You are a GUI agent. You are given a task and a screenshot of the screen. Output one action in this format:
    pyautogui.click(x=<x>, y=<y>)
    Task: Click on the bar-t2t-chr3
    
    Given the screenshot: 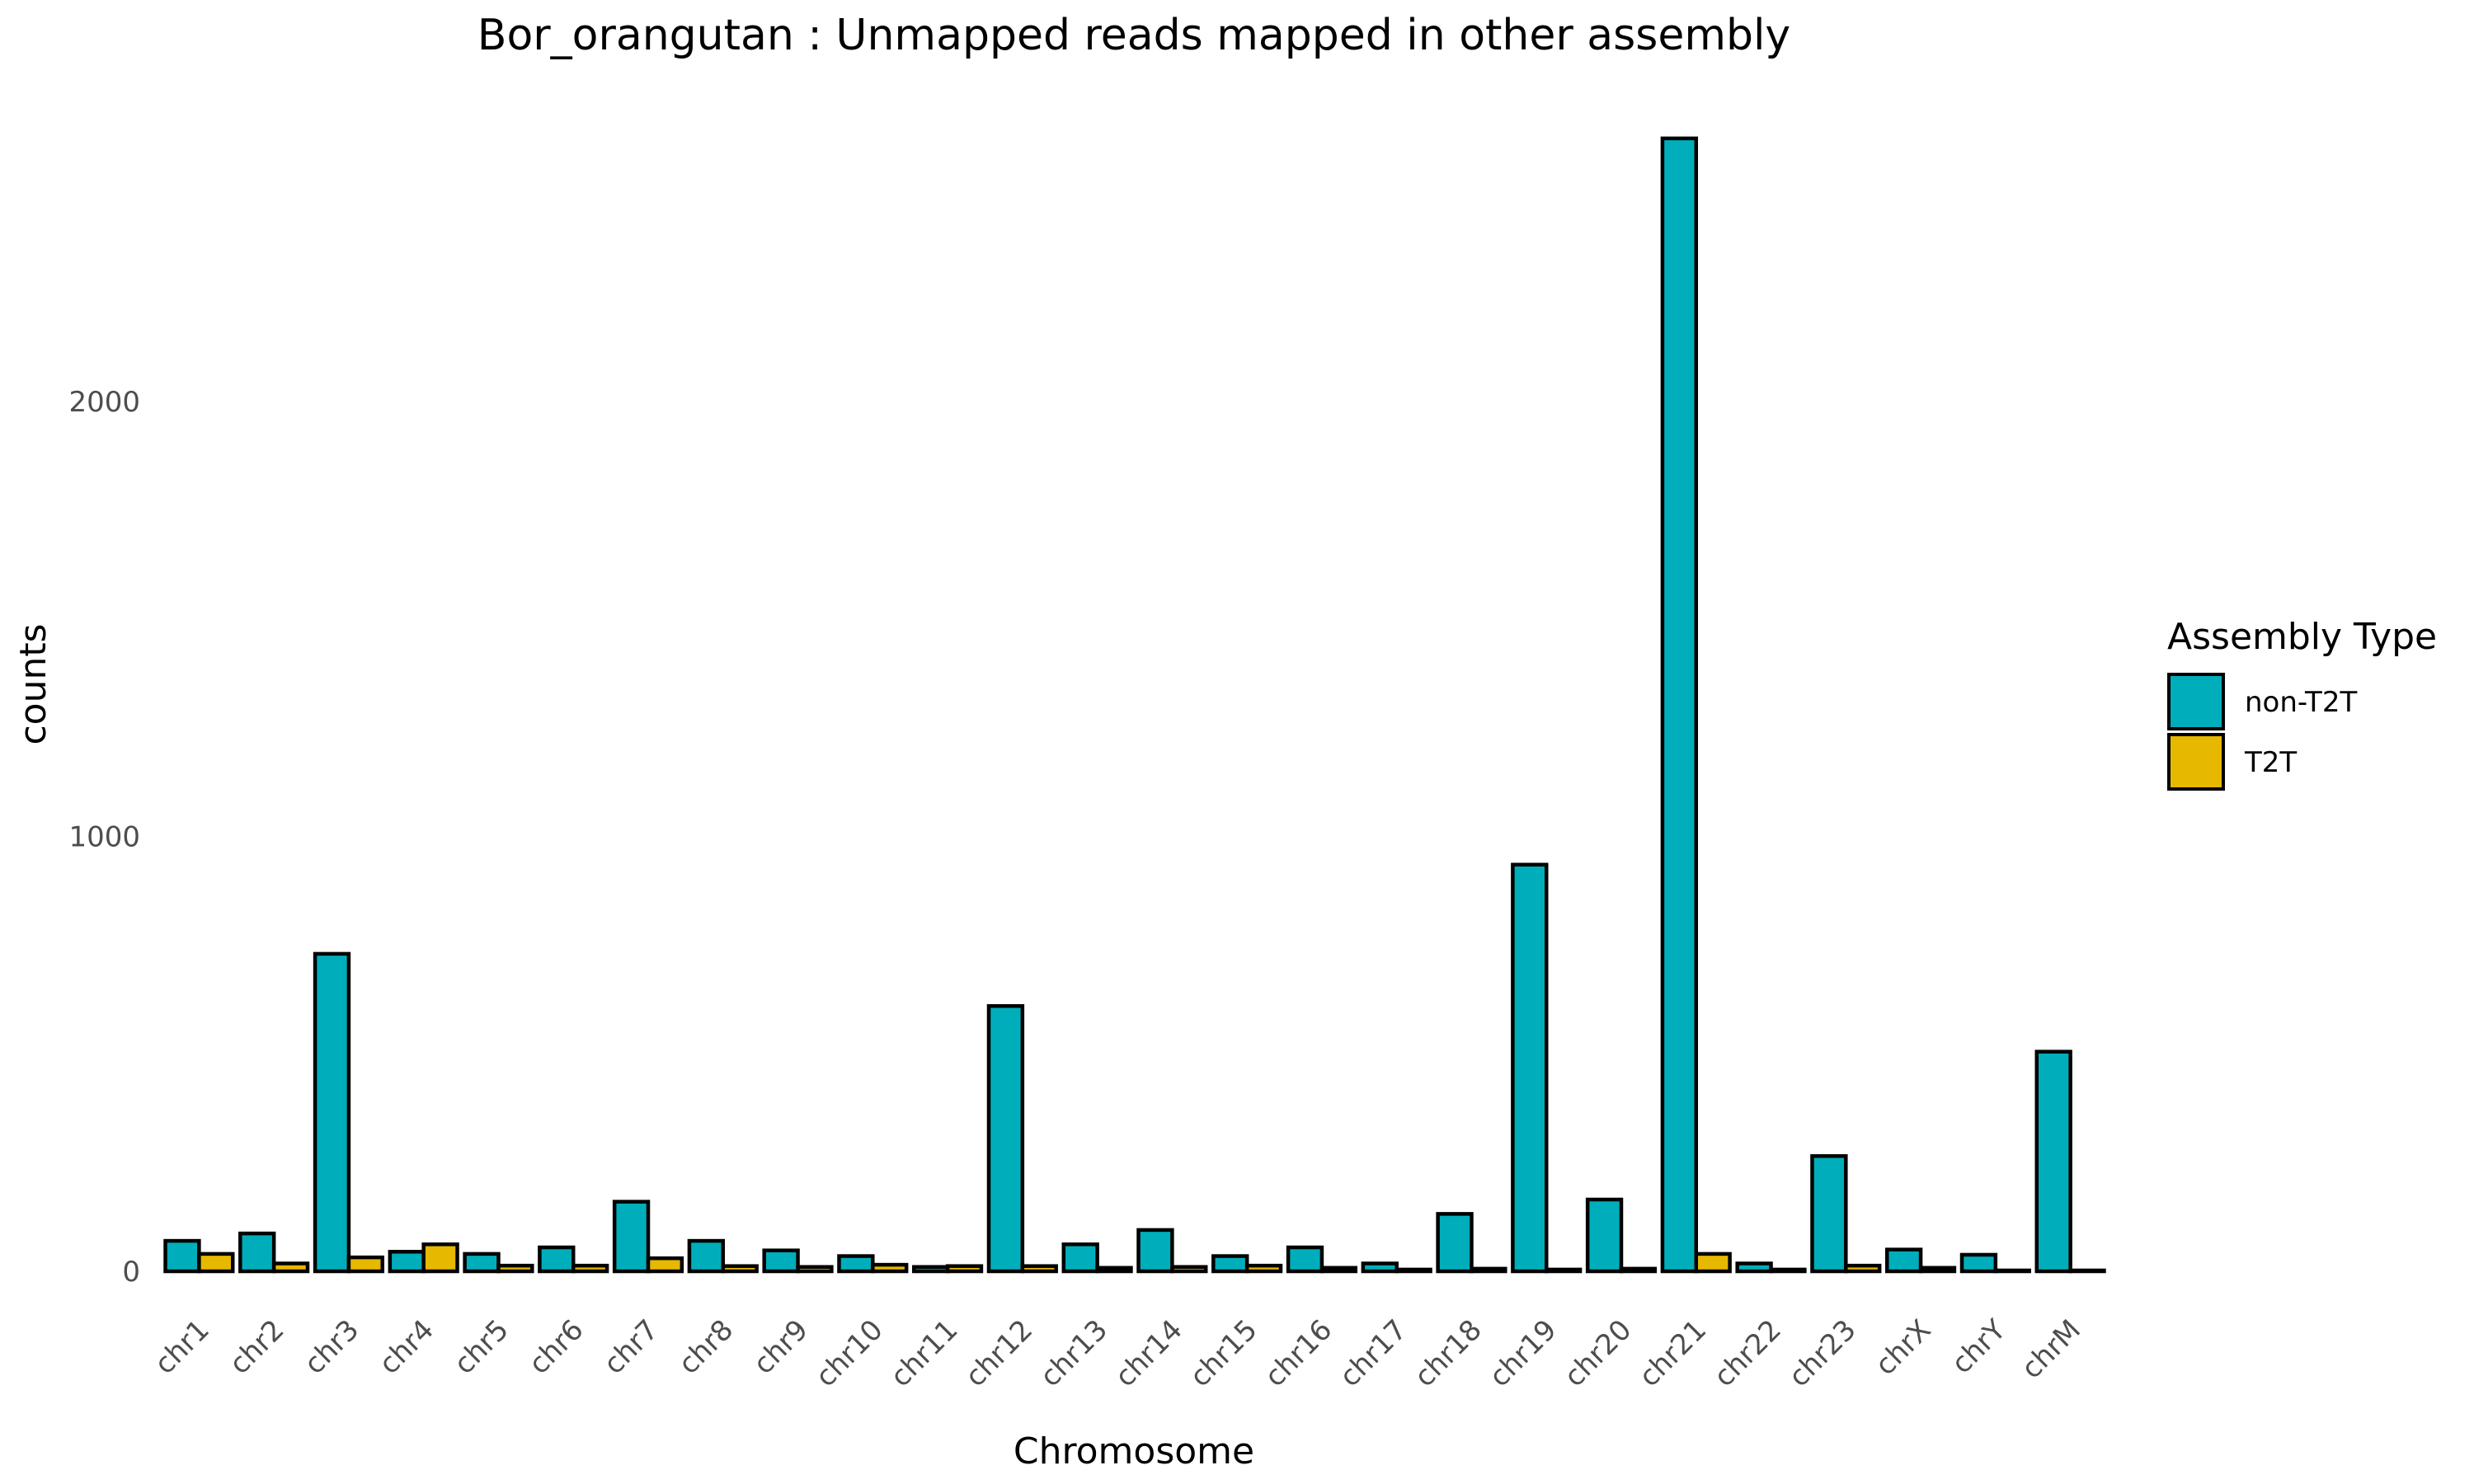 What is the action you would take?
    pyautogui.click(x=365, y=1264)
    